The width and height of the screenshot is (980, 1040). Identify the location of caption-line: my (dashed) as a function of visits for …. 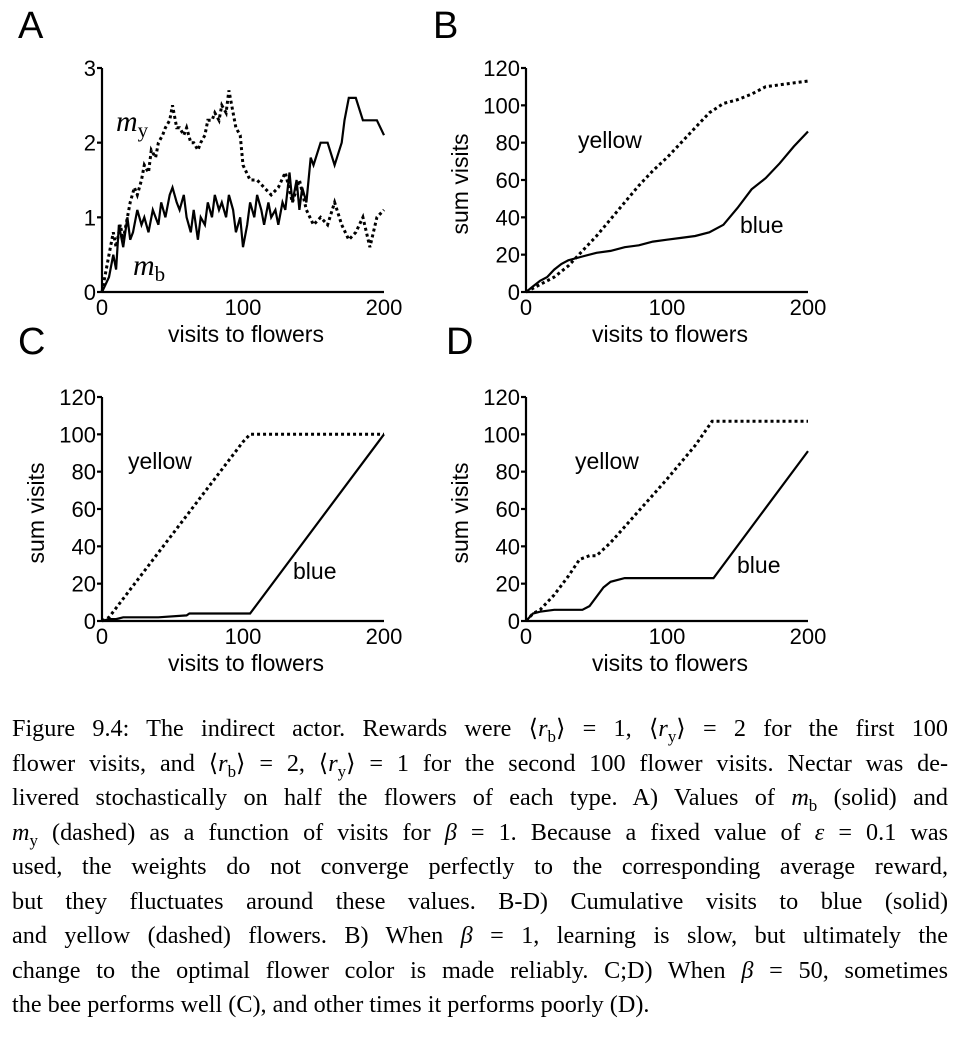
(480, 834).